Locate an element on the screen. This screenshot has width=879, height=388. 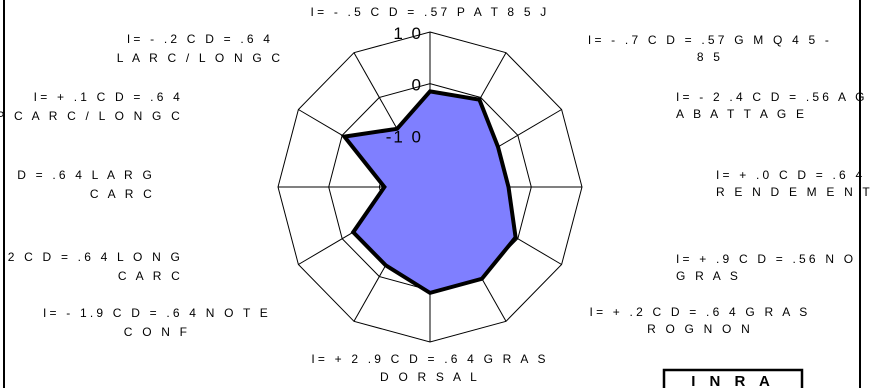
axis-label: I= + .2 C D = .6 4 G R A S is located at coordinates (700, 312).